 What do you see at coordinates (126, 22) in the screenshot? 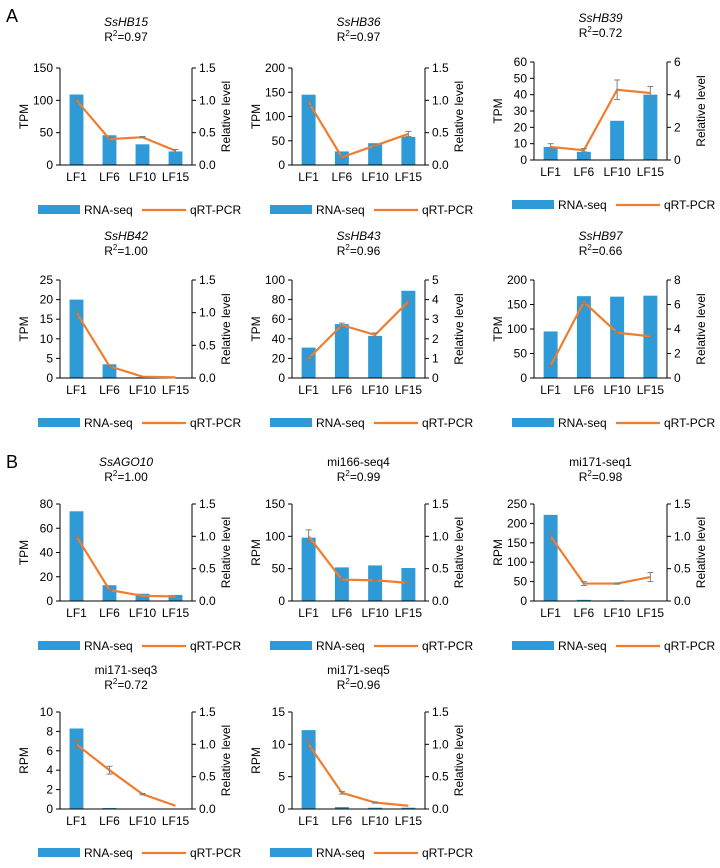
I see `chart-title: SsHB15` at bounding box center [126, 22].